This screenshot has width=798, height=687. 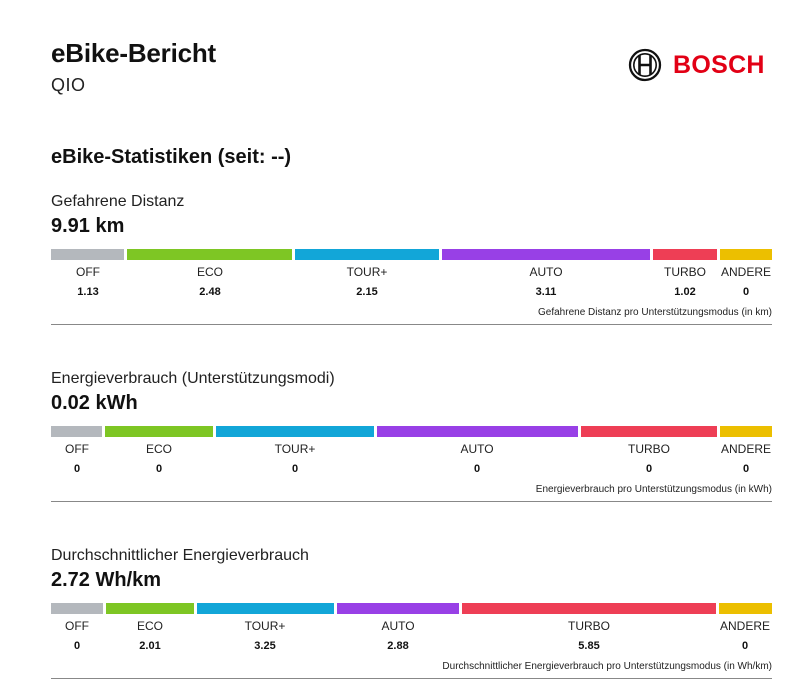 I want to click on mode-value-off: 1.13, so click(x=88, y=292).